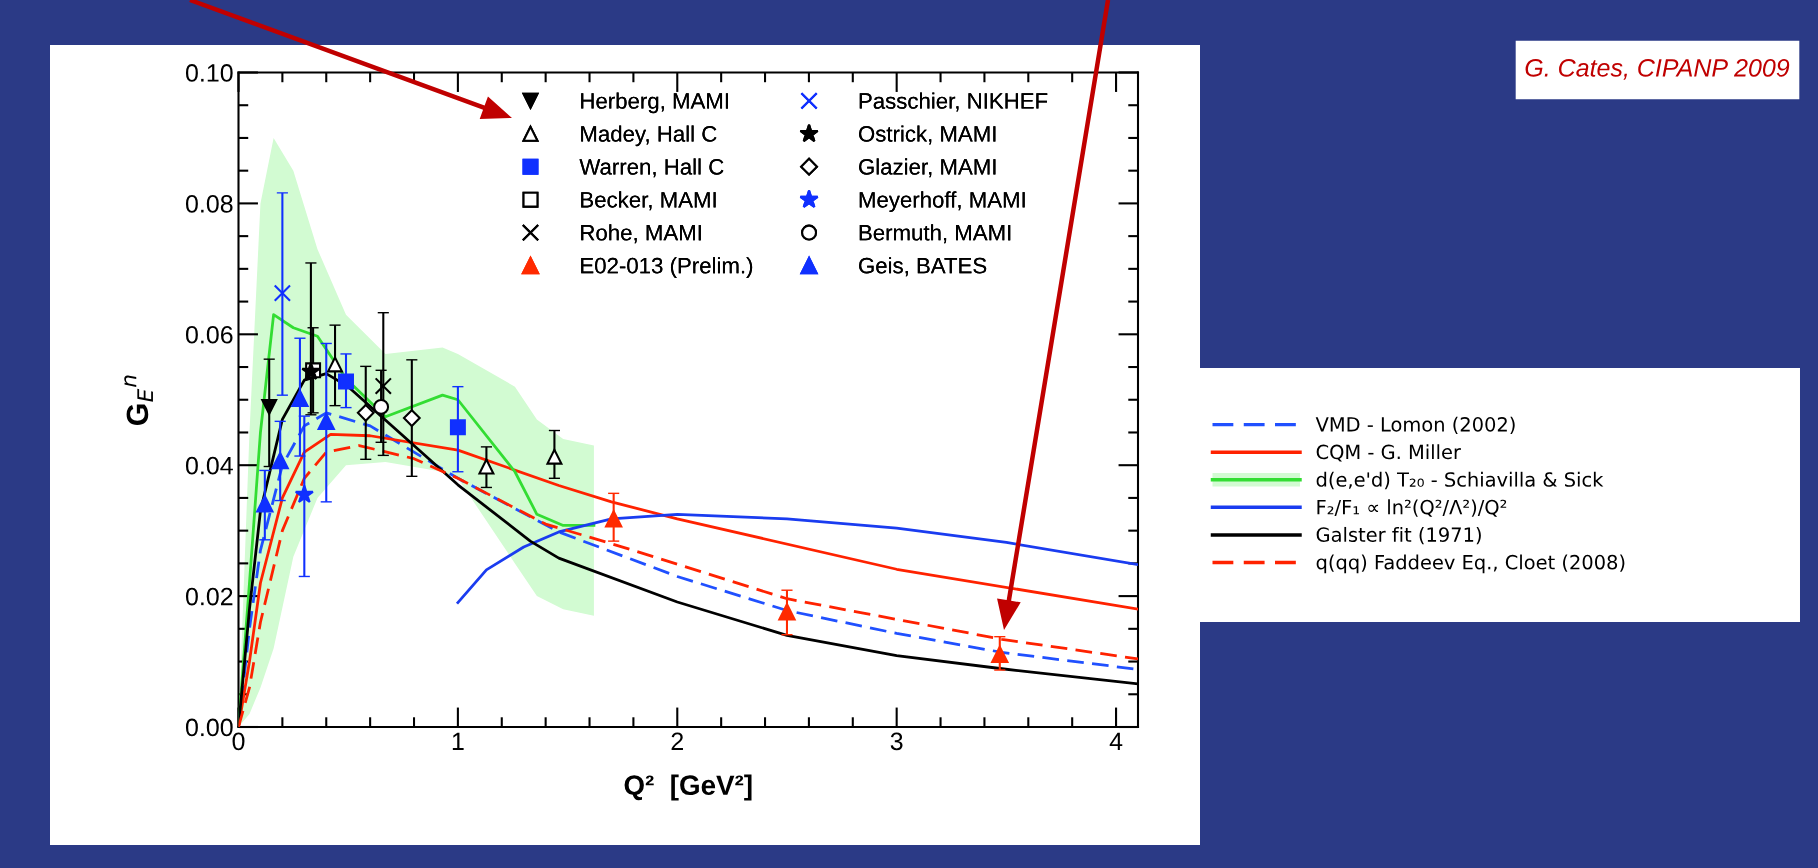 Image resolution: width=1818 pixels, height=868 pixels. Describe the element at coordinates (651, 168) in the screenshot. I see `legend-label: Warren, Hall C` at that location.